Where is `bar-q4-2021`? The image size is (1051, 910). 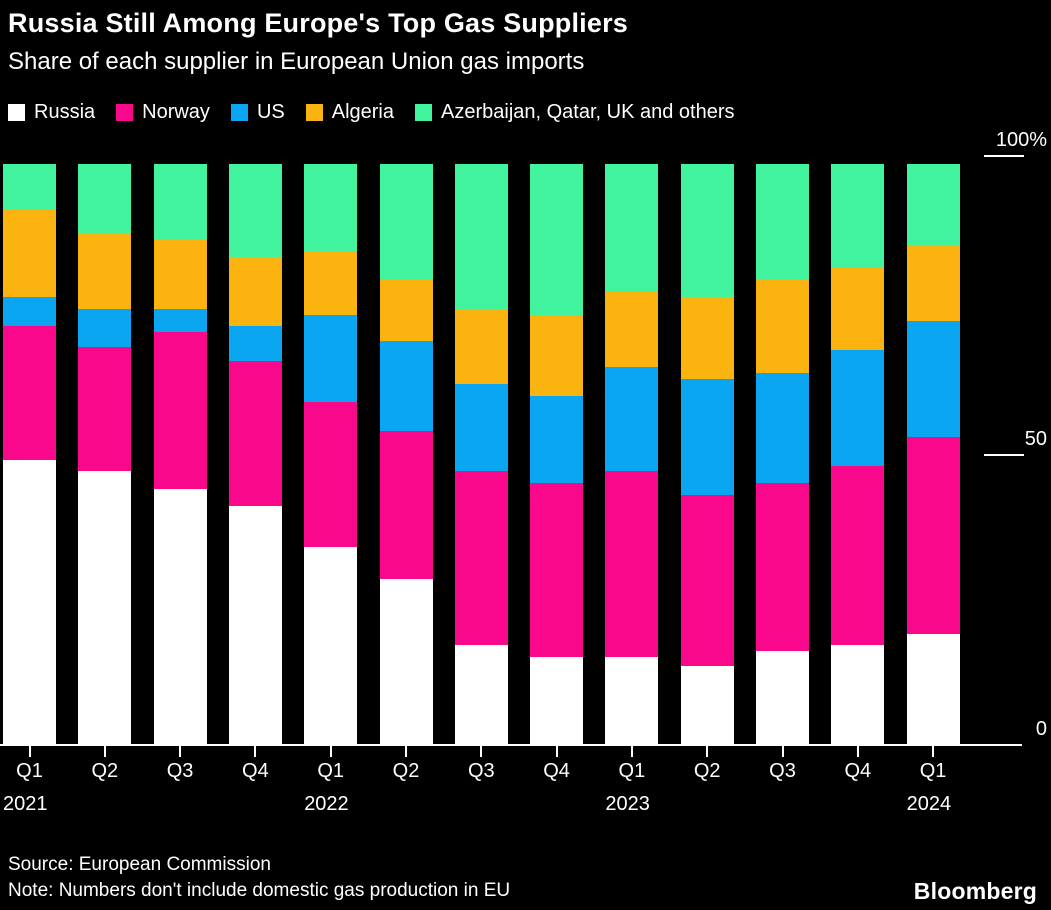 bar-q4-2021 is located at coordinates (255, 454).